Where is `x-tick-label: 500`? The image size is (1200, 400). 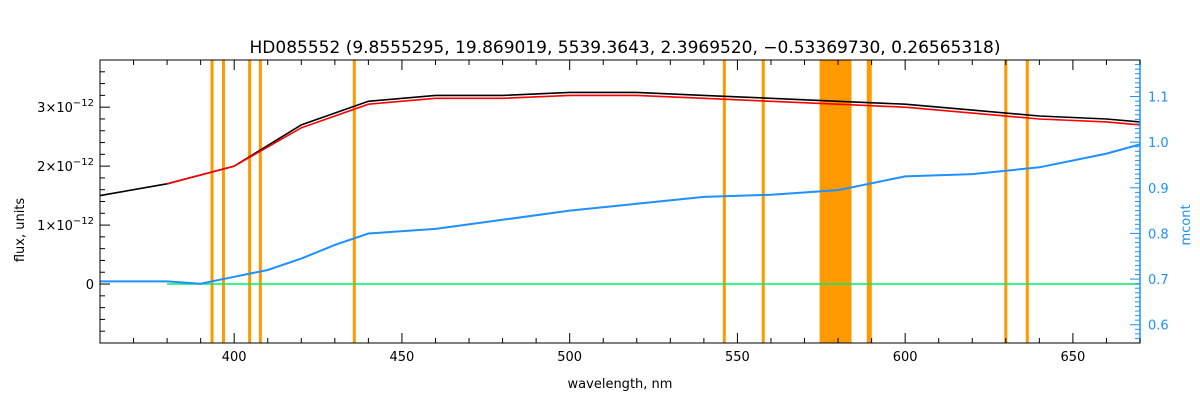 x-tick-label: 500 is located at coordinates (569, 357).